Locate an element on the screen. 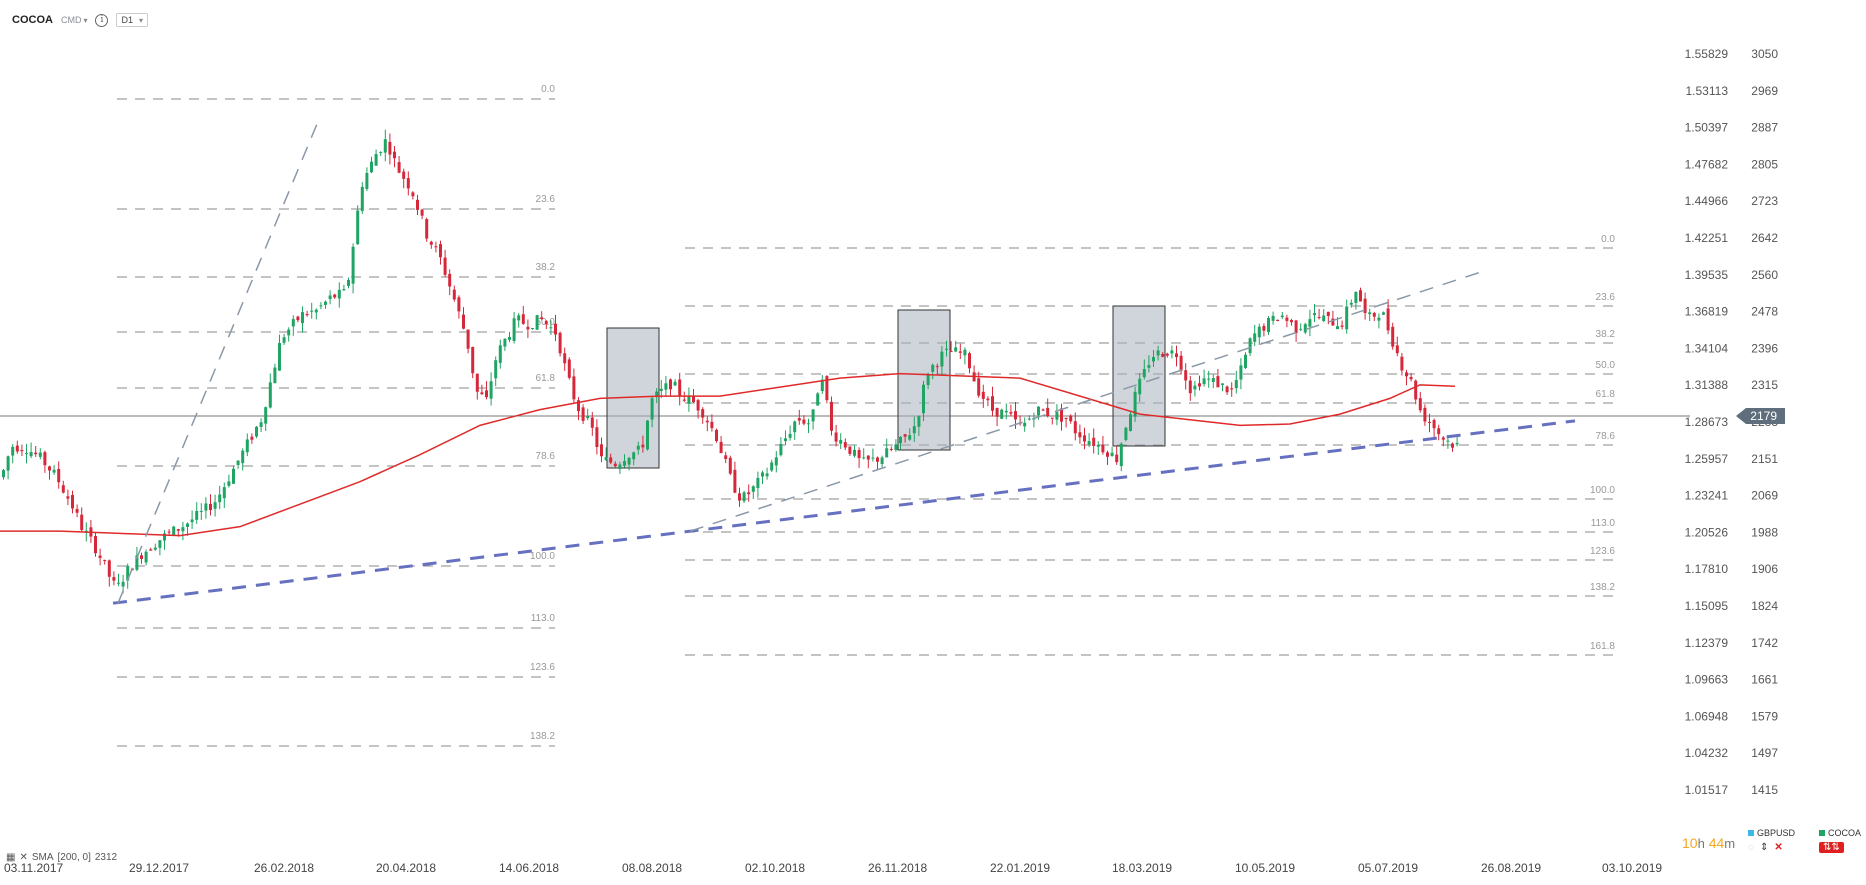 The image size is (1866, 885). y-tick-label-right: 1906 is located at coordinates (1764, 569).